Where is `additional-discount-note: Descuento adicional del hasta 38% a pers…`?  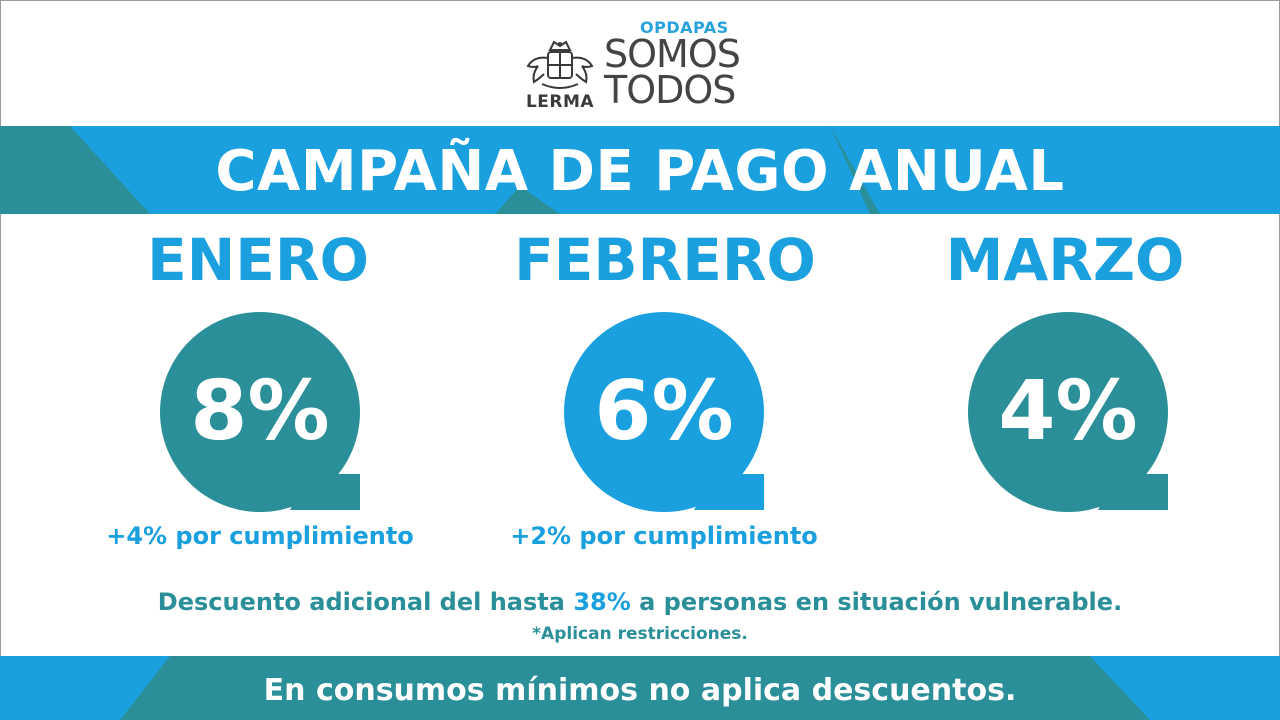
additional-discount-note: Descuento adicional del hasta 38% a pers… is located at coordinates (640, 602).